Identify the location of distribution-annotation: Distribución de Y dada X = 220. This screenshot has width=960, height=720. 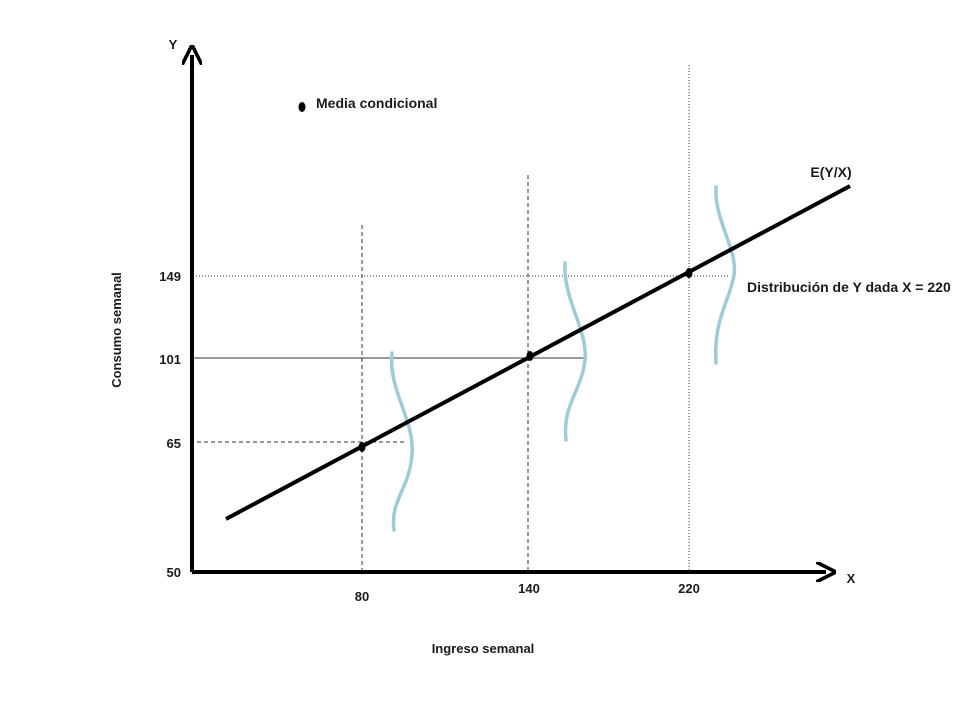
(849, 287).